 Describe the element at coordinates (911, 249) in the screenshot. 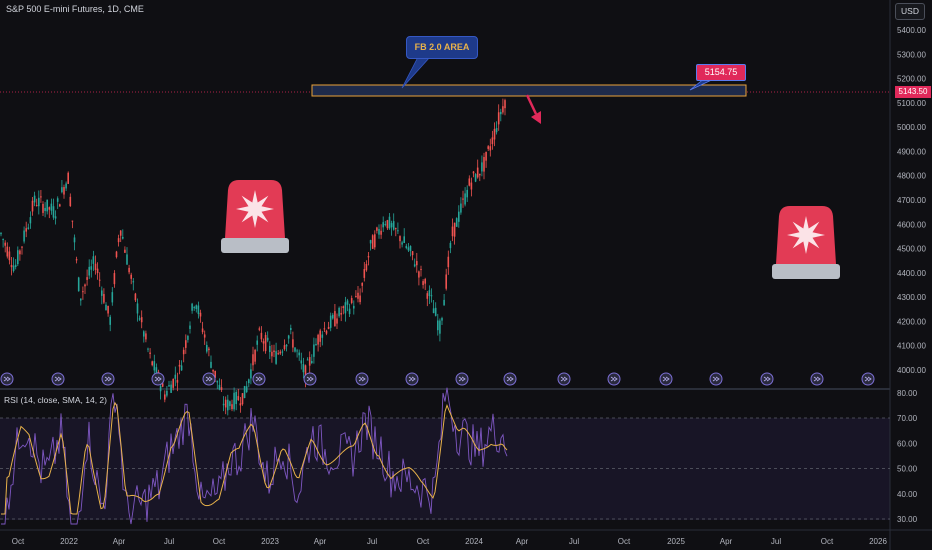

I see `price-axis-label: 4500.00` at that location.